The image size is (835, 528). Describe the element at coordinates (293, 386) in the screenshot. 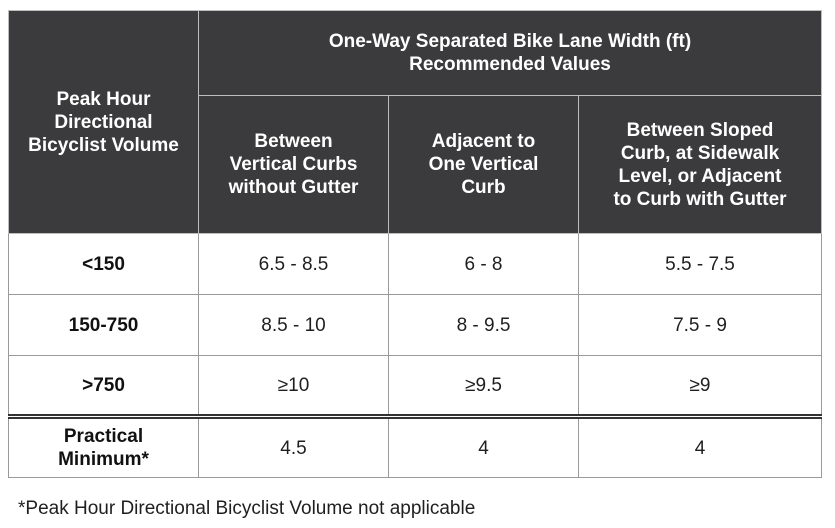

I see `value-cell: ≥10` at that location.